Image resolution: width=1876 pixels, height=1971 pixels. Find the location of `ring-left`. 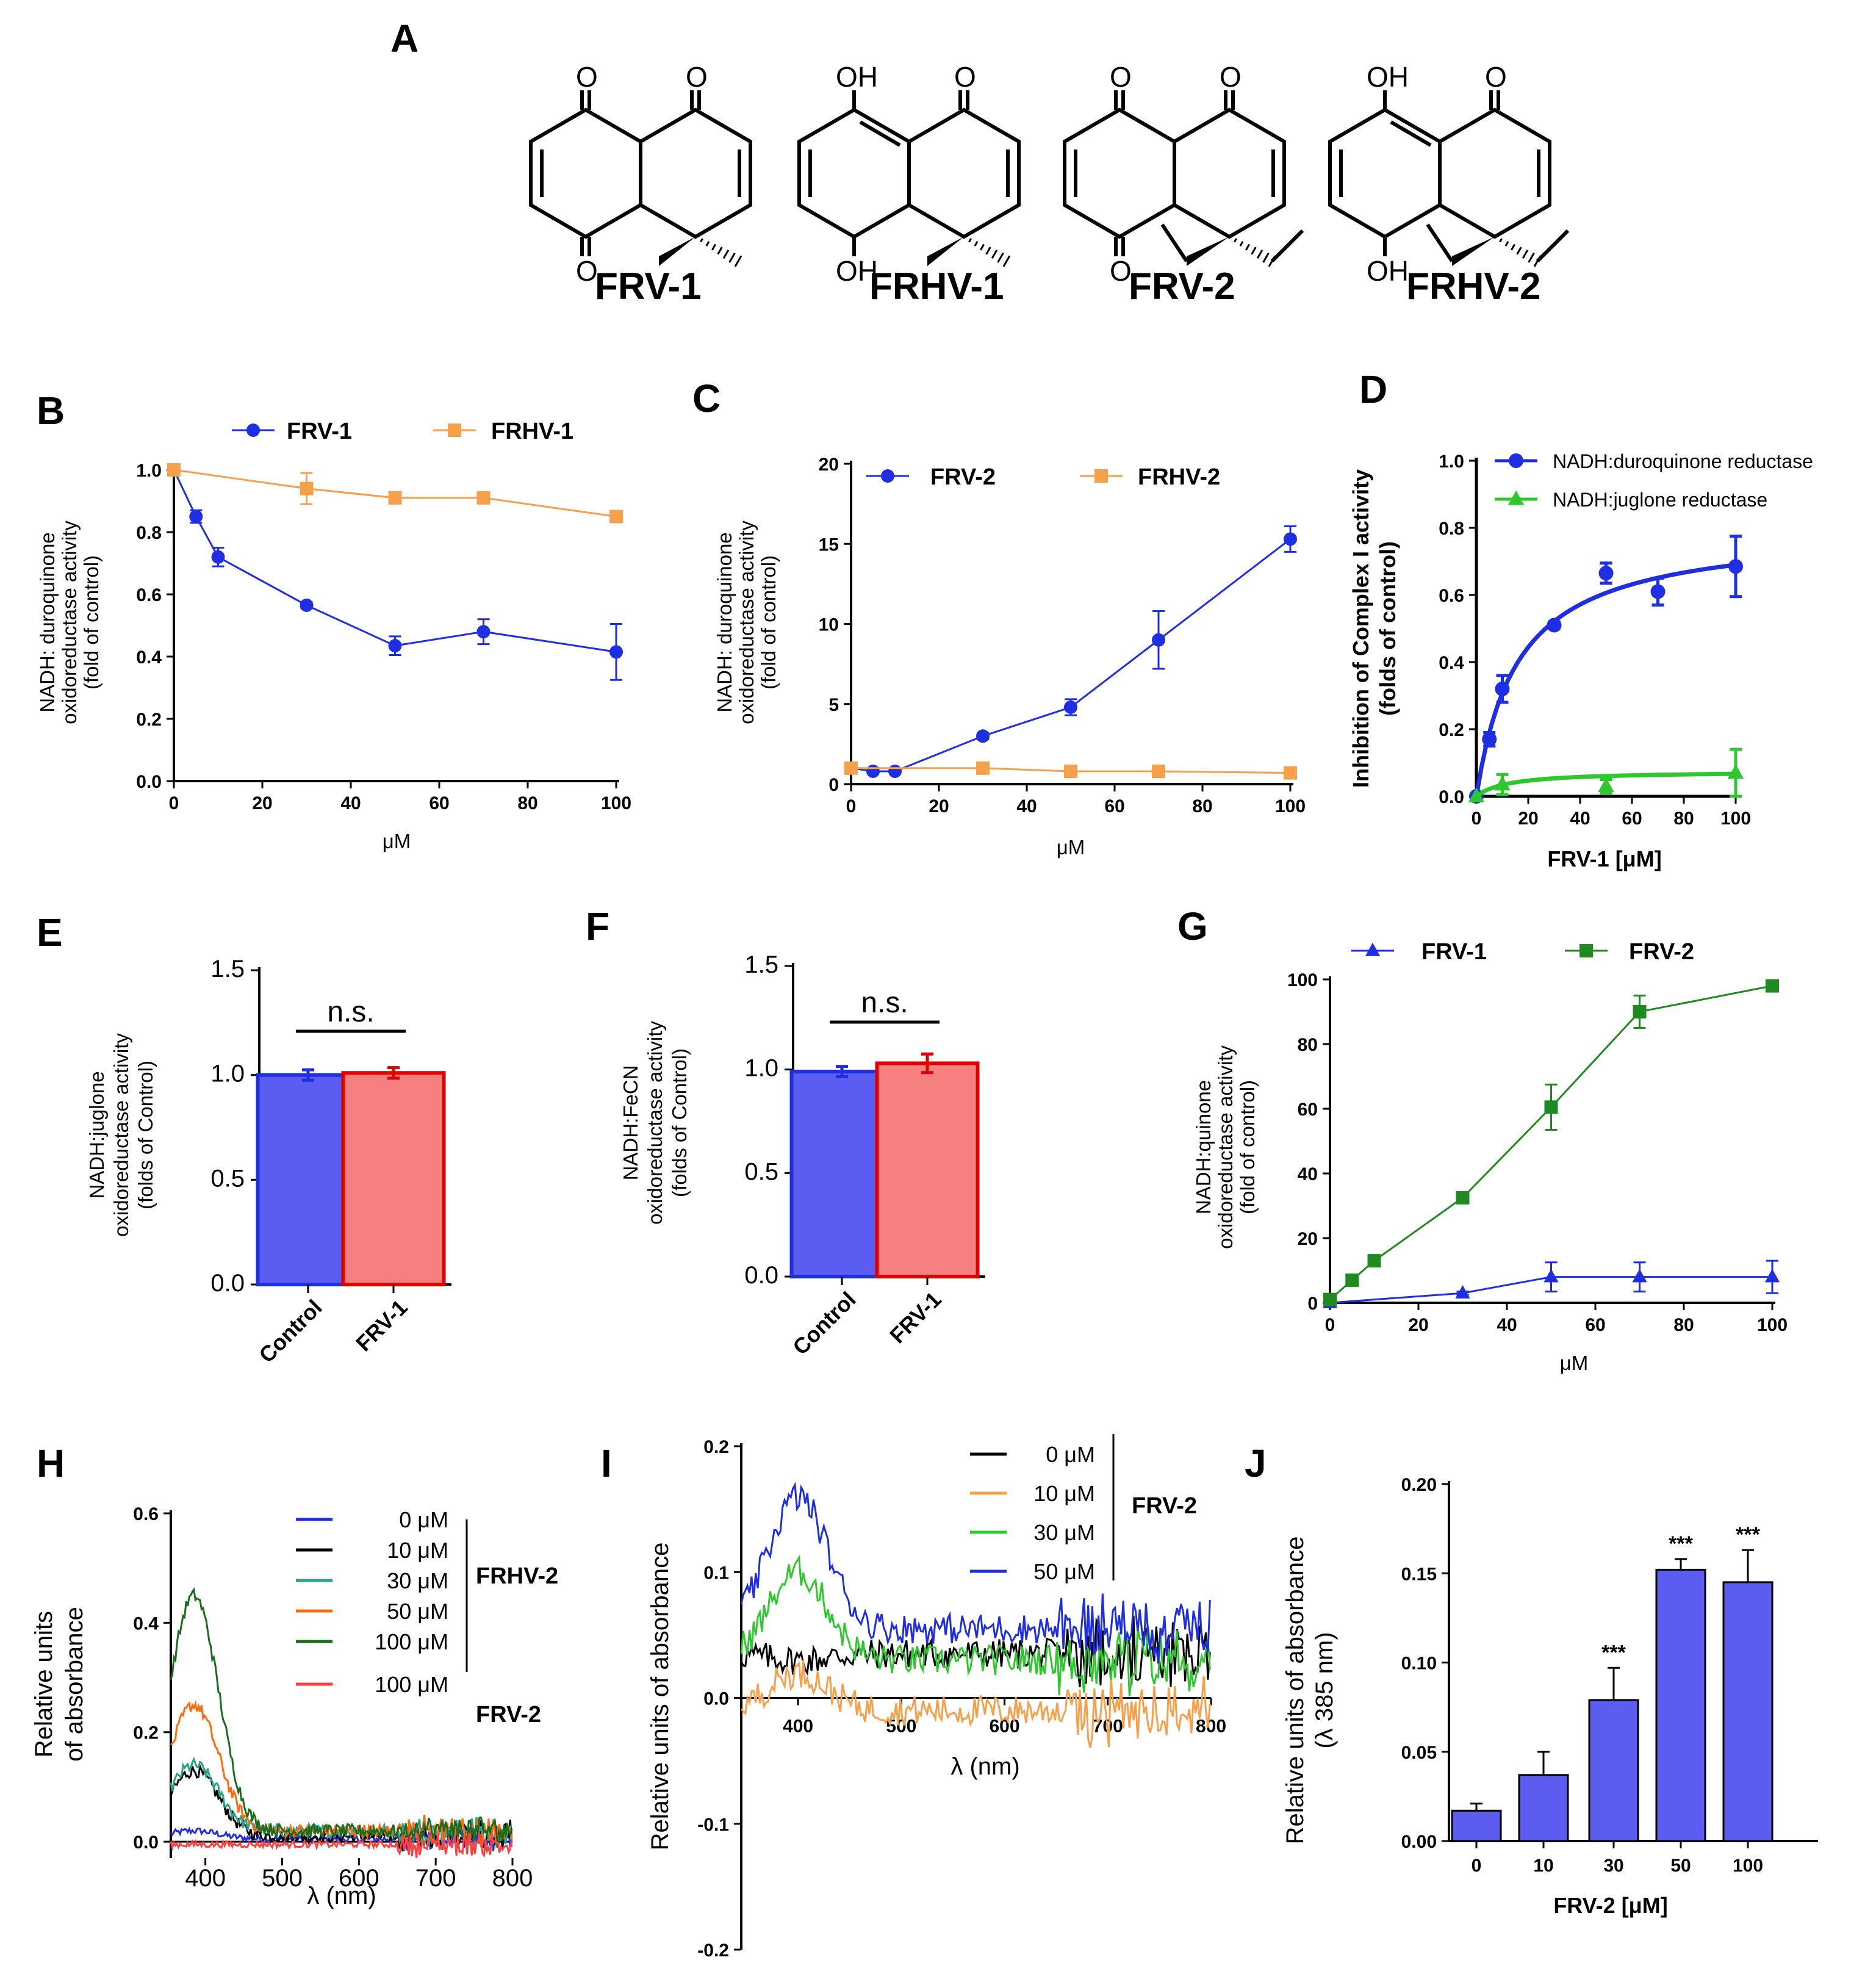

ring-left is located at coordinates (1385, 173).